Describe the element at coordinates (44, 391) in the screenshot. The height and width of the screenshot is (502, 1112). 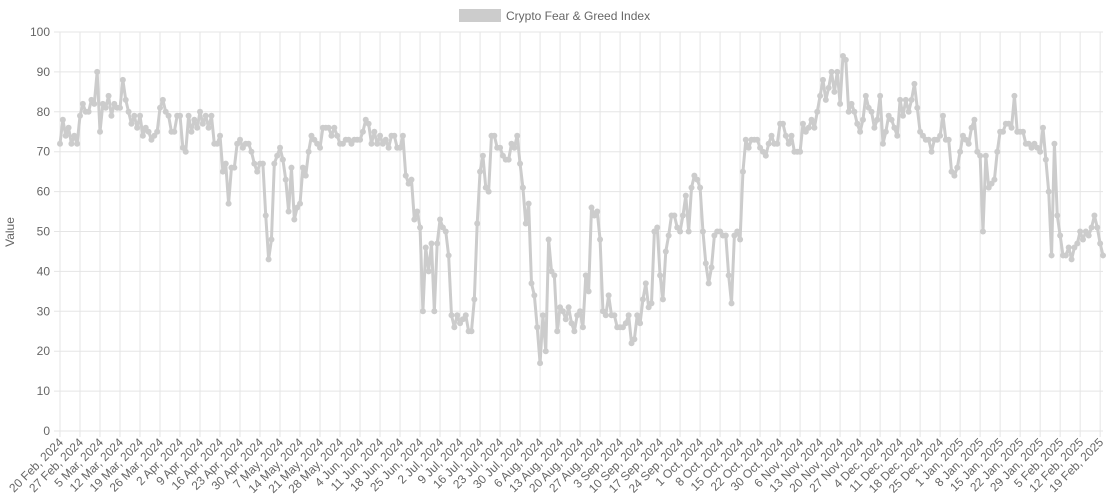
I see `y-tick-label: 10` at that location.